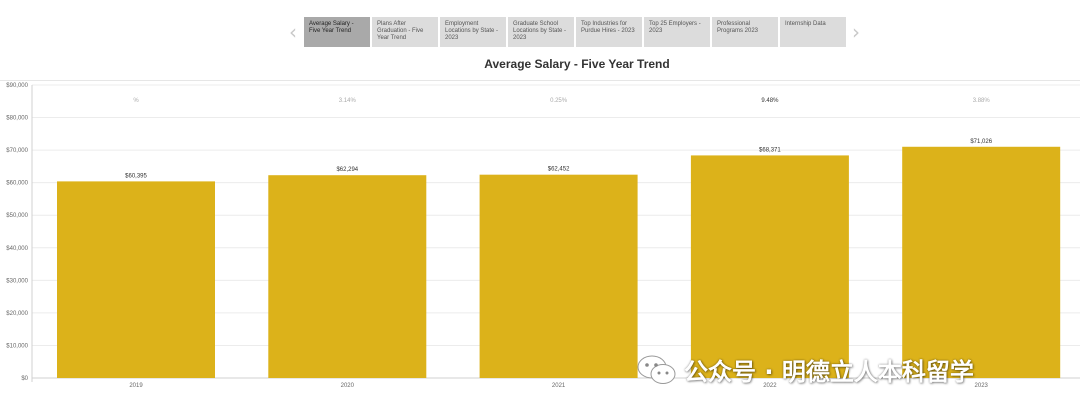 The height and width of the screenshot is (412, 1080). I want to click on watermark: 公众号 · 明德立人本科留学, so click(805, 369).